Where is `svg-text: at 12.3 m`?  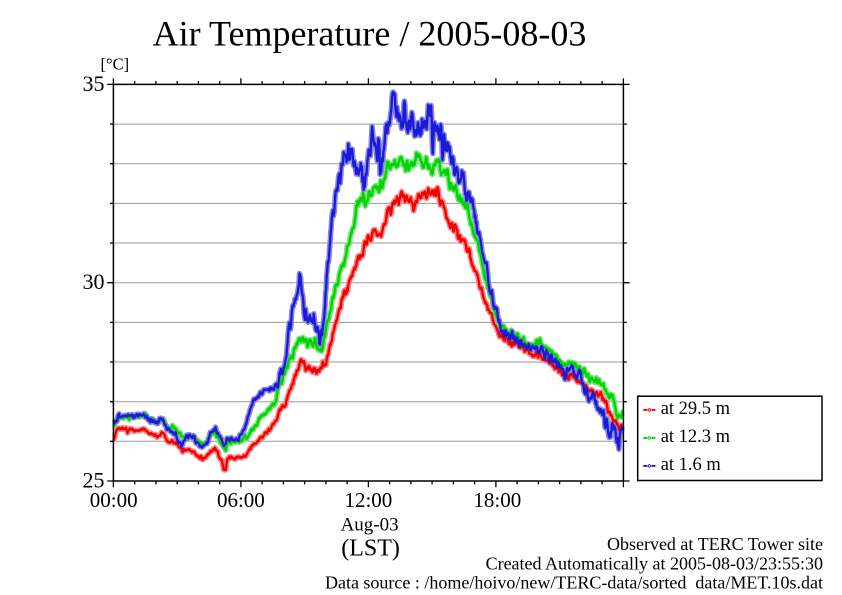
svg-text: at 12.3 m is located at coordinates (696, 437).